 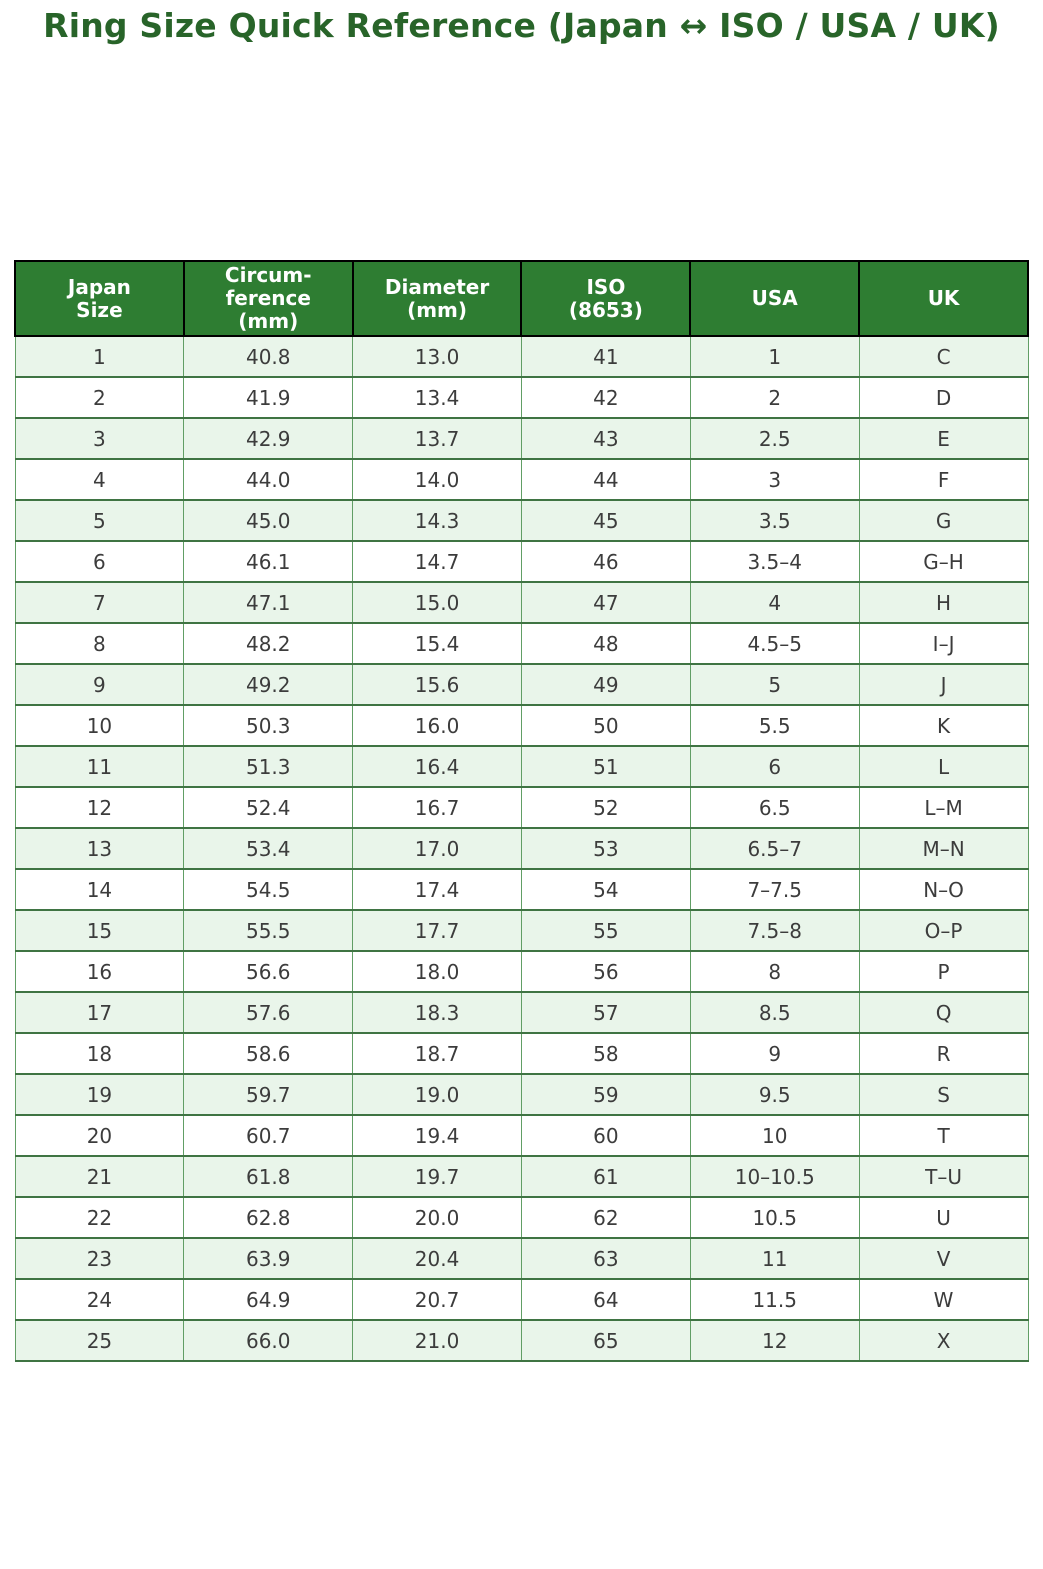 What do you see at coordinates (943, 643) in the screenshot?
I see `table-cell: I–J` at bounding box center [943, 643].